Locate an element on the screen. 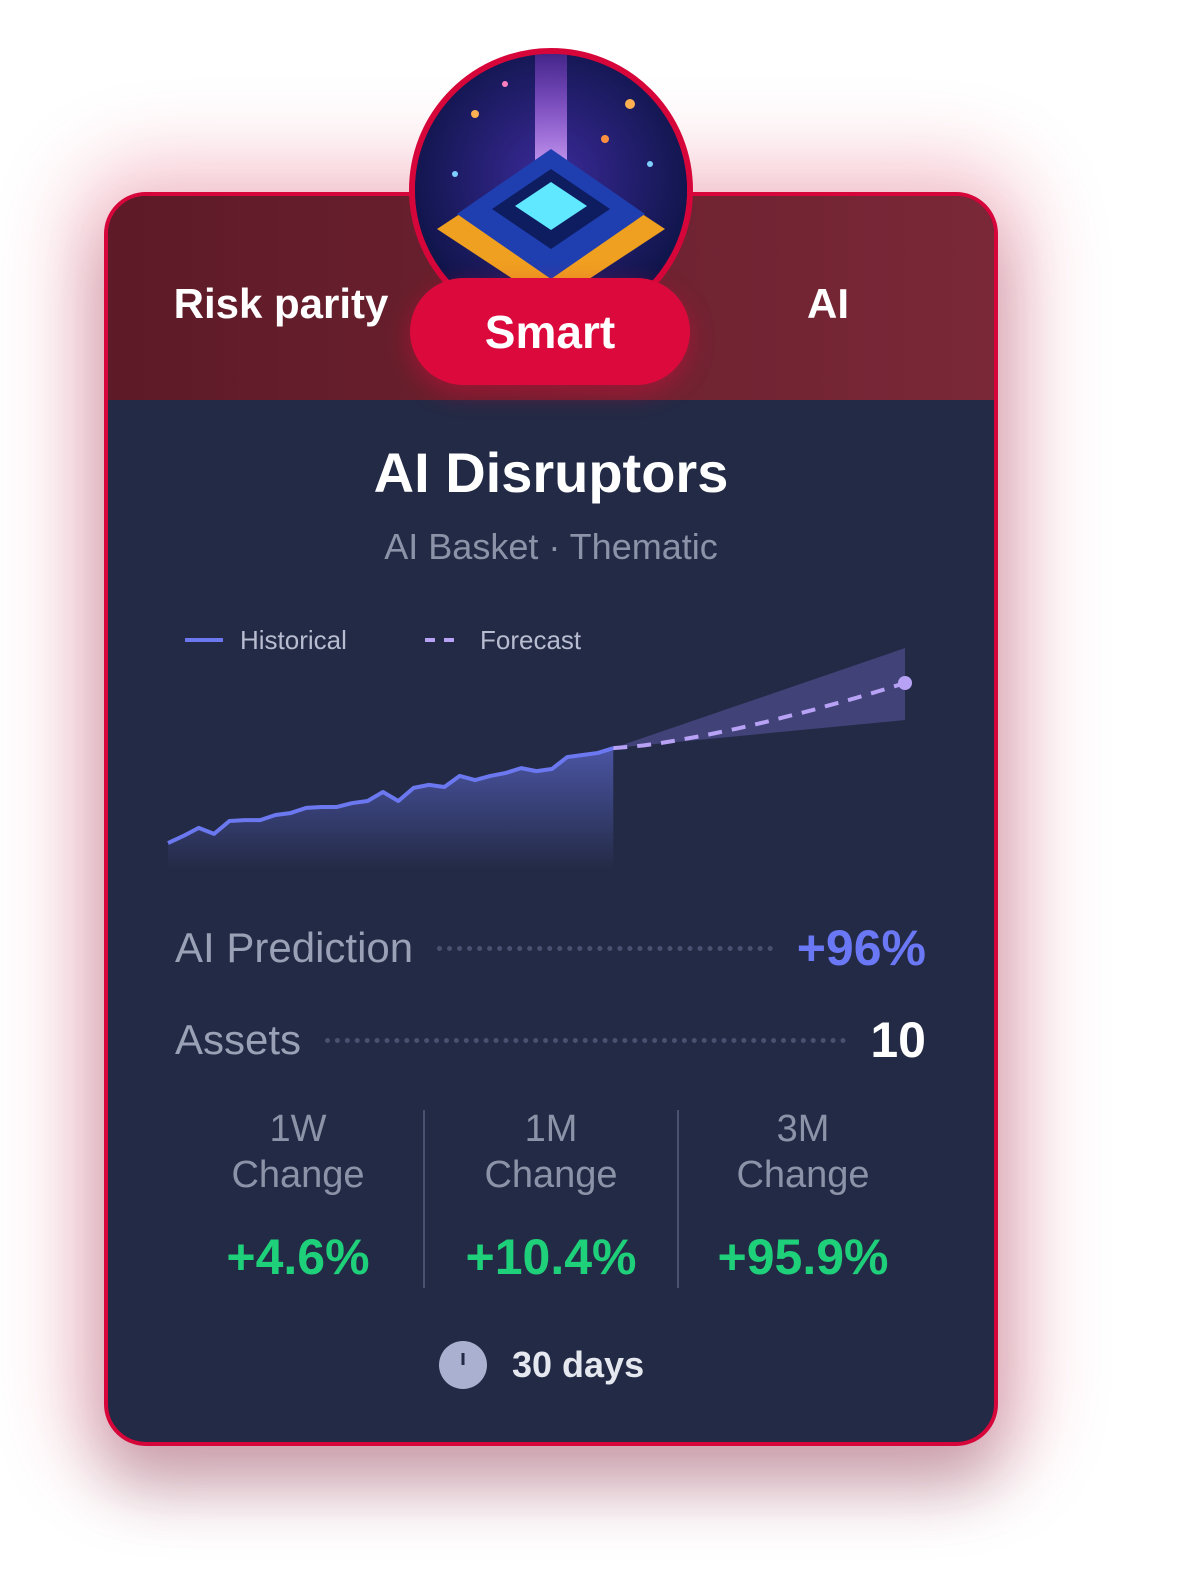  area is located at coordinates (391, 809).